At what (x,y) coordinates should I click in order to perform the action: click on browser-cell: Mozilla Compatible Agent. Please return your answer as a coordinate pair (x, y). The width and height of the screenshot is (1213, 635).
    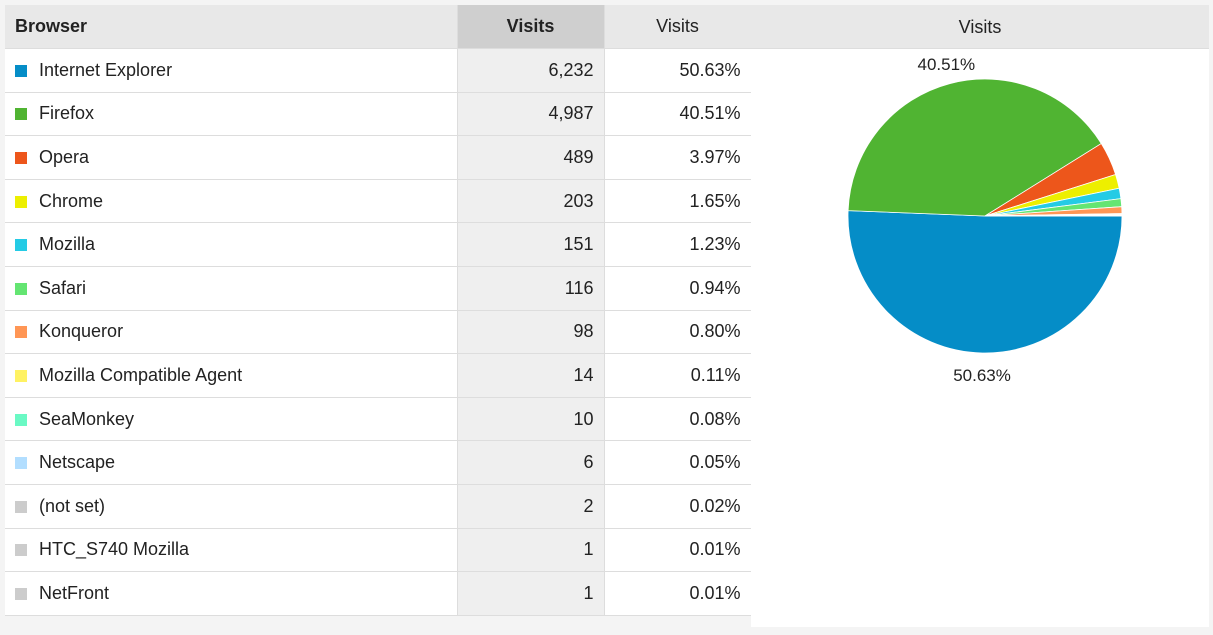
    Looking at the image, I should click on (231, 375).